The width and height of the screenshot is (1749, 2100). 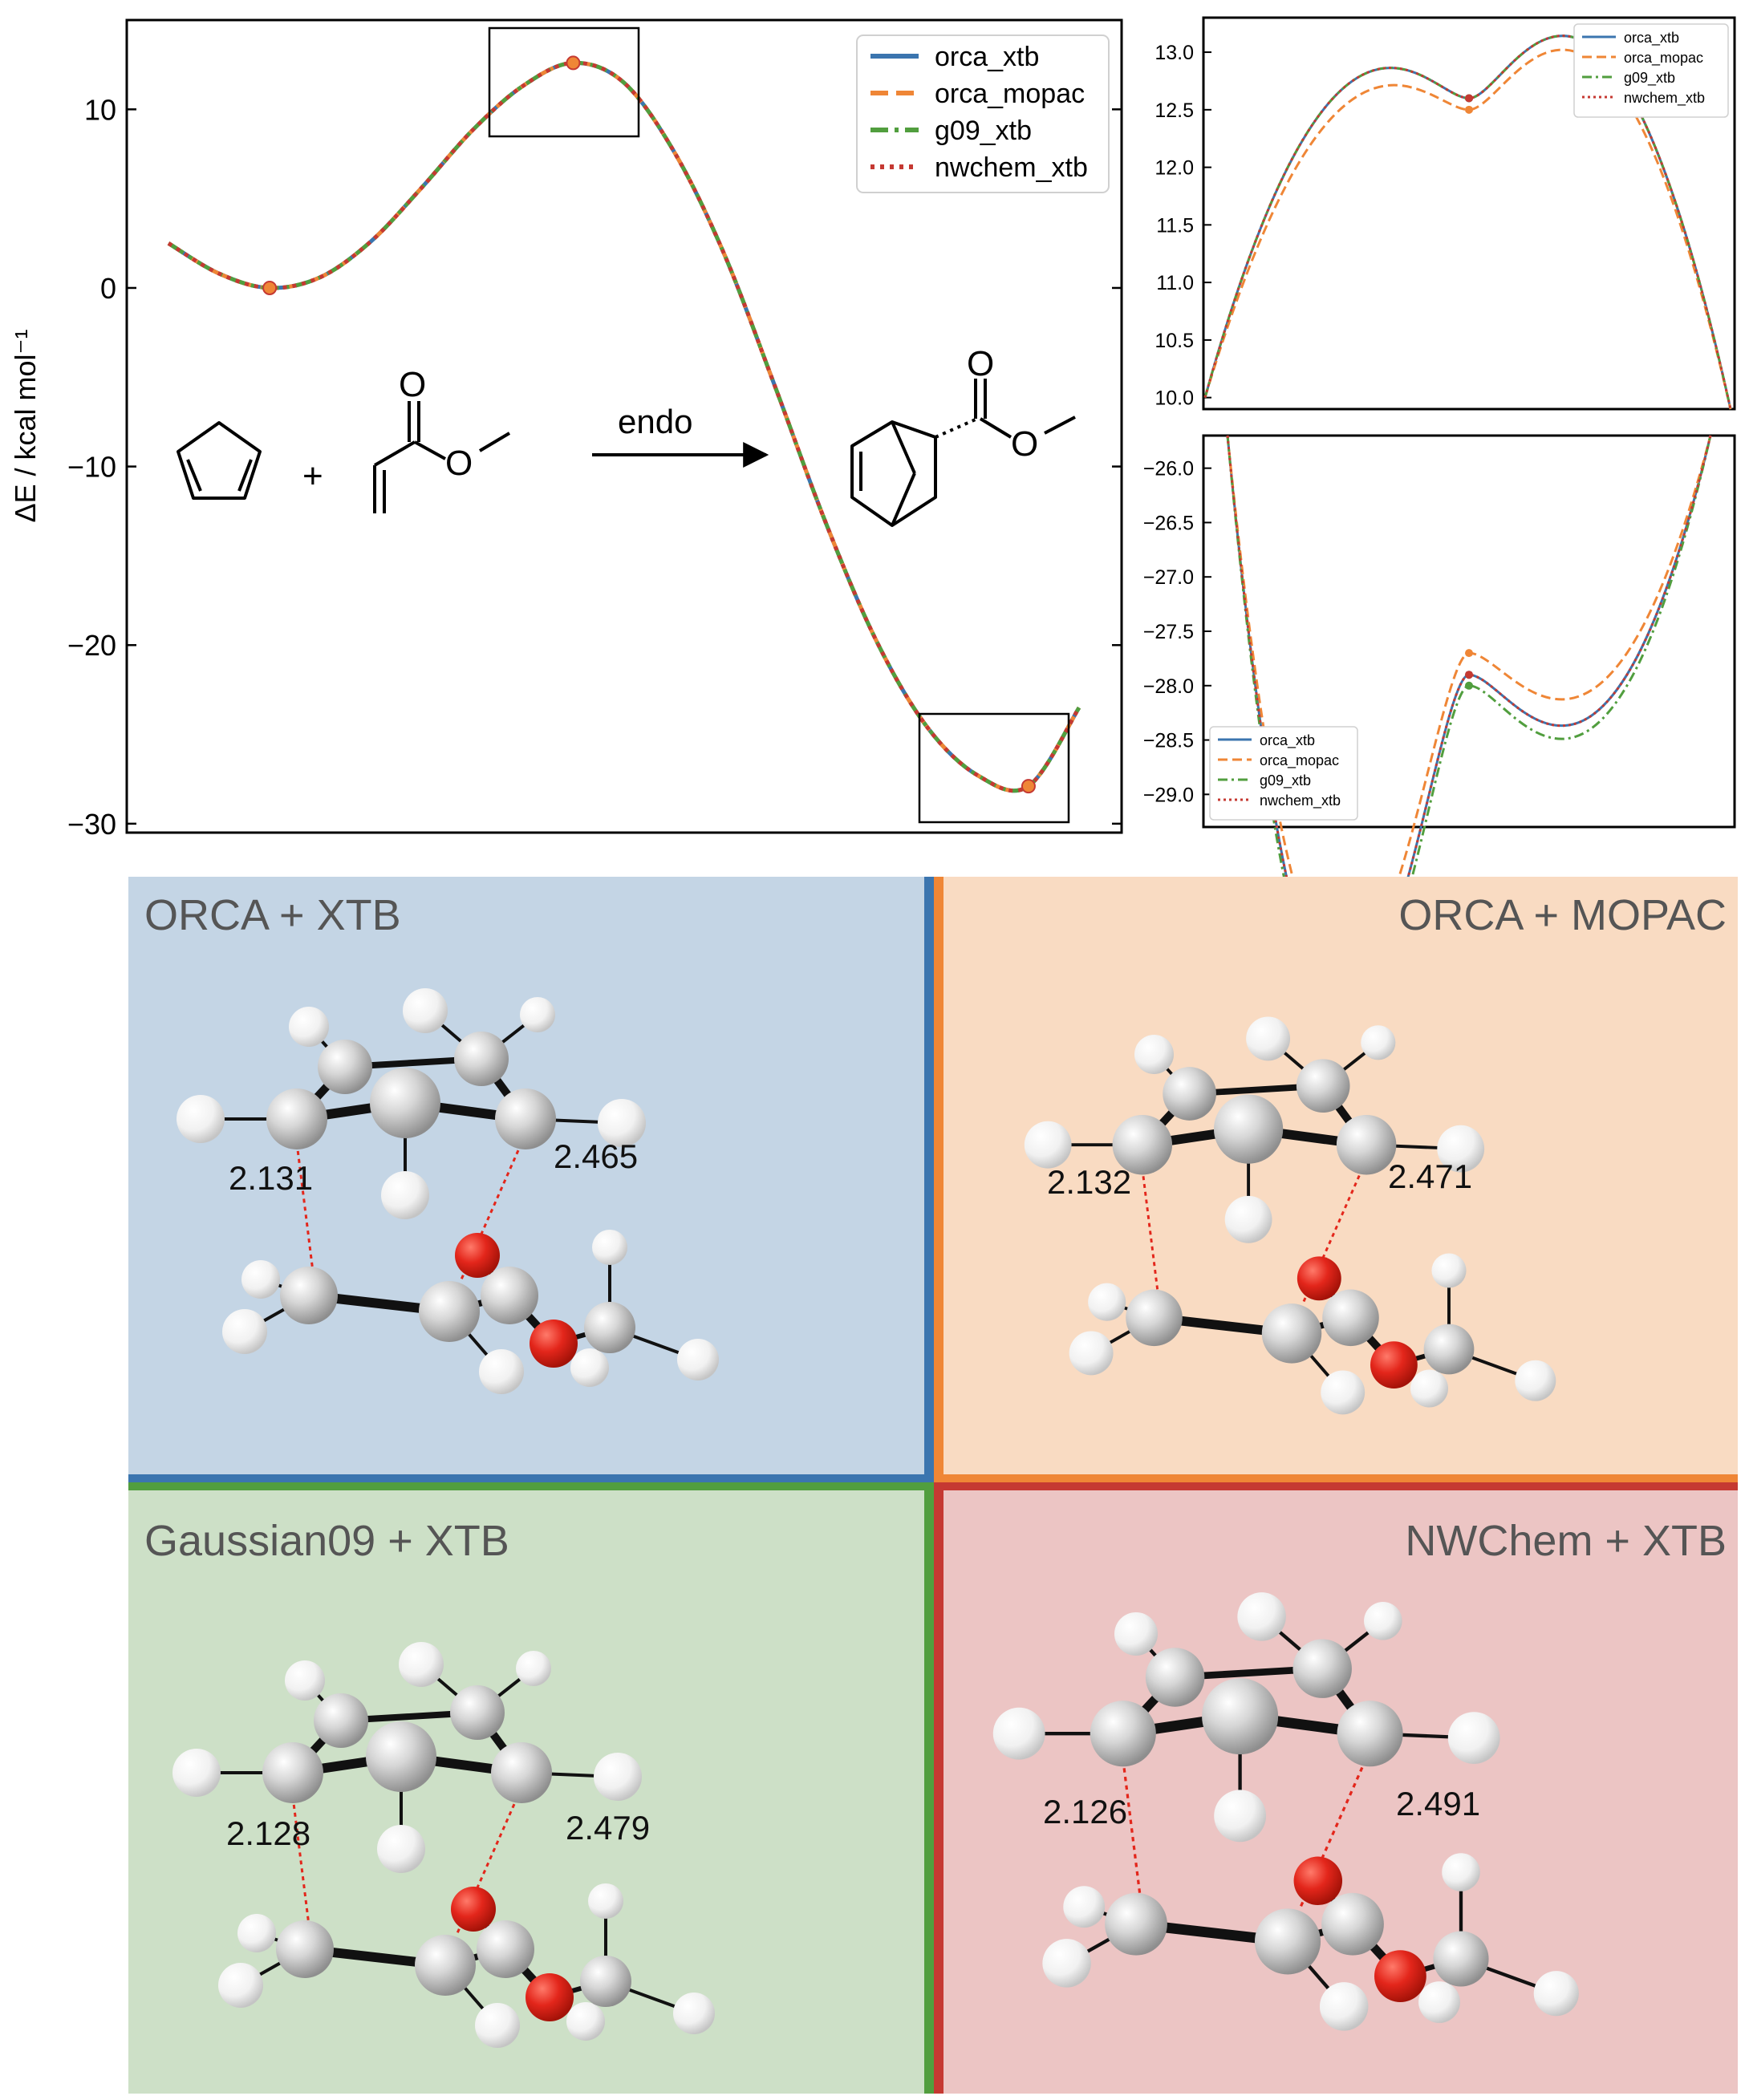 What do you see at coordinates (1469, 653) in the screenshot?
I see `prod-curves-point-orca_mopac` at bounding box center [1469, 653].